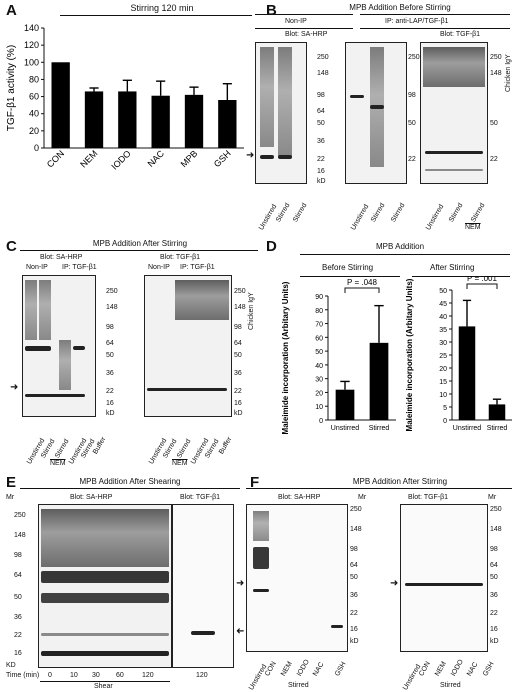 The image size is (520, 692). What do you see at coordinates (319, 380) in the screenshot?
I see `panel-d-left-ytick-label: 30` at bounding box center [319, 380].